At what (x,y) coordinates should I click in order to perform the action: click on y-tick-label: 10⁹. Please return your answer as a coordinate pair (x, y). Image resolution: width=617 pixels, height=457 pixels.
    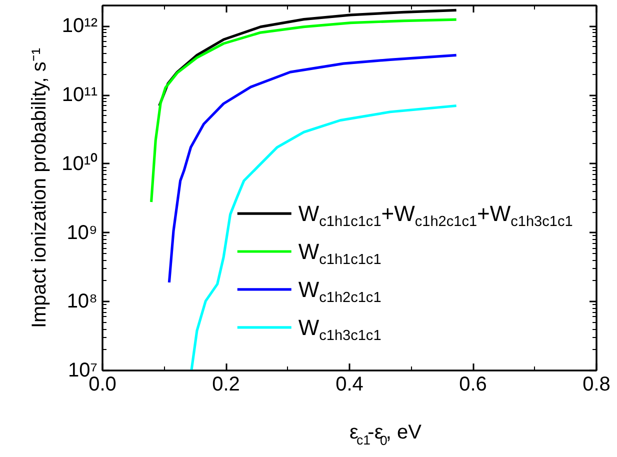
    Looking at the image, I should click on (82, 233).